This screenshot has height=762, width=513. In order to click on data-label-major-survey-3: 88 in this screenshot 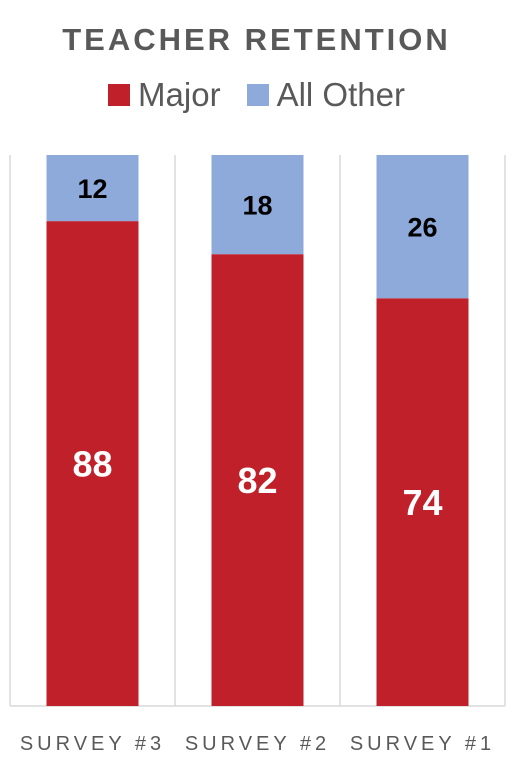, I will do `click(92, 464)`.